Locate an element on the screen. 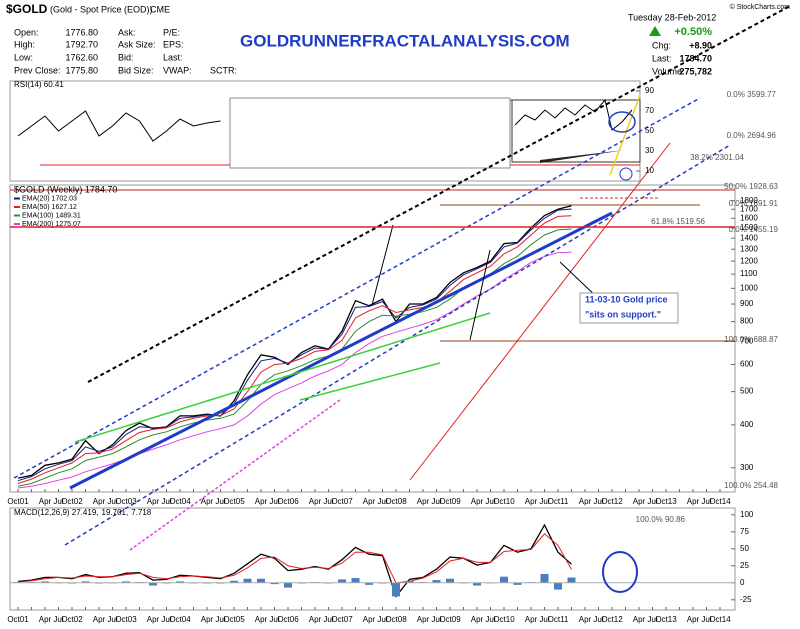  y-tick-label: 1800 is located at coordinates (749, 200).